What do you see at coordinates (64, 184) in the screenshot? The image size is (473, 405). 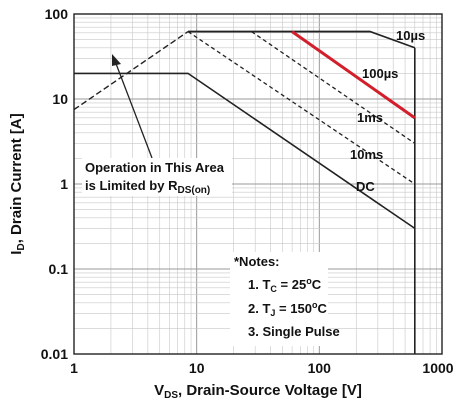 I see `y-tick-label: 1` at bounding box center [64, 184].